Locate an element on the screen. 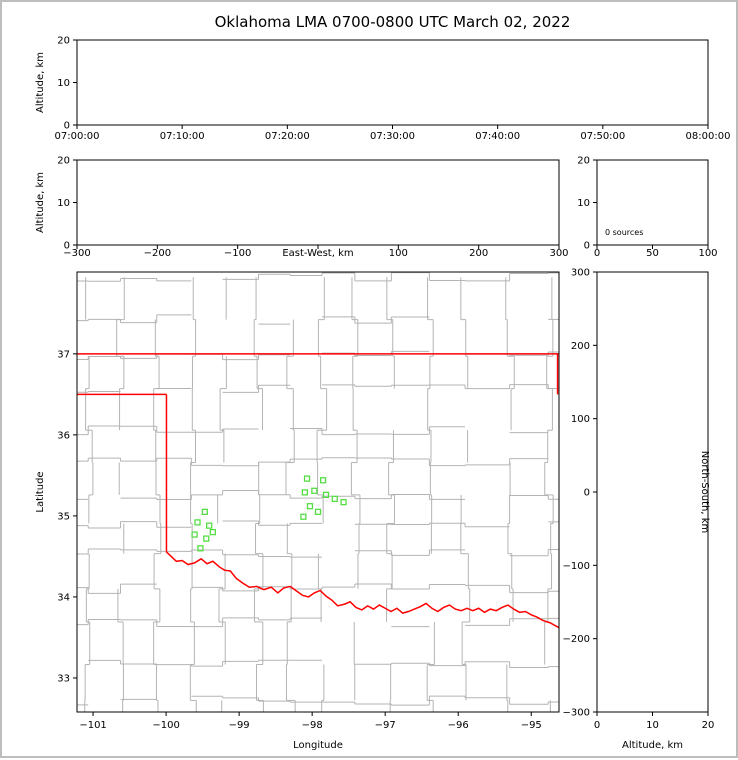 The width and height of the screenshot is (738, 760). x-tick-label: 20 is located at coordinates (708, 725).